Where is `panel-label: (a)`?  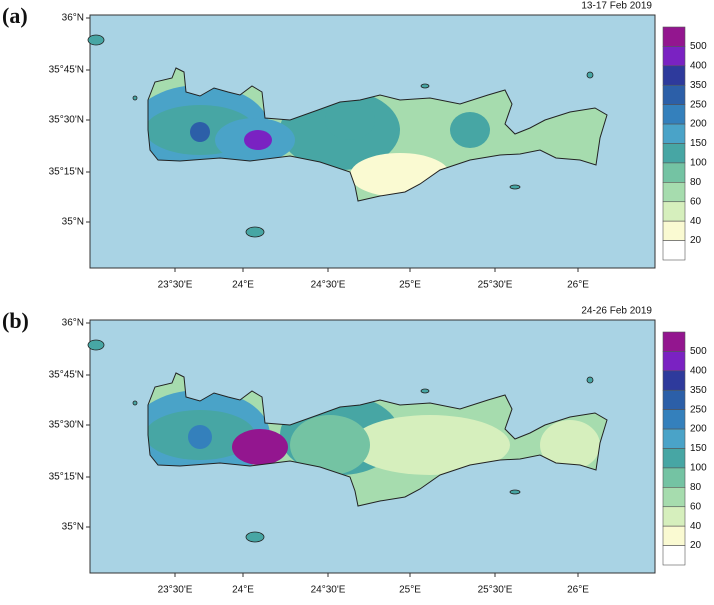 panel-label: (a) is located at coordinates (15, 15).